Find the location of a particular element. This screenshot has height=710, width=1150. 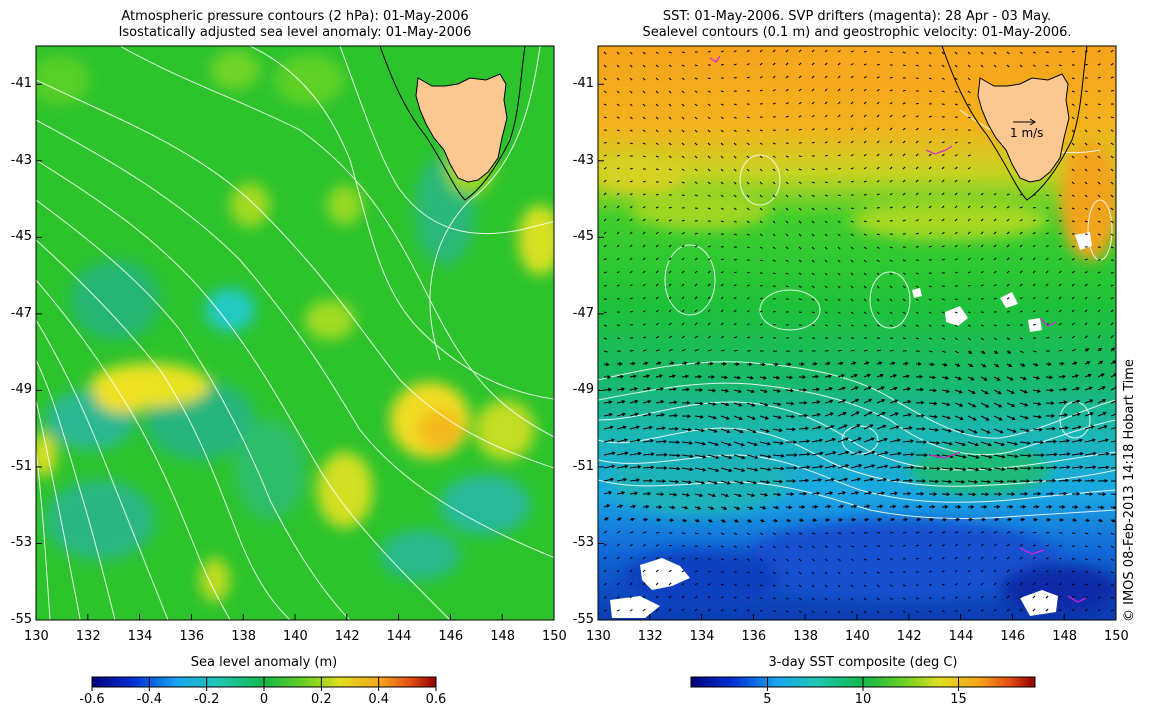

x-tick-label: 132 is located at coordinates (88, 636).